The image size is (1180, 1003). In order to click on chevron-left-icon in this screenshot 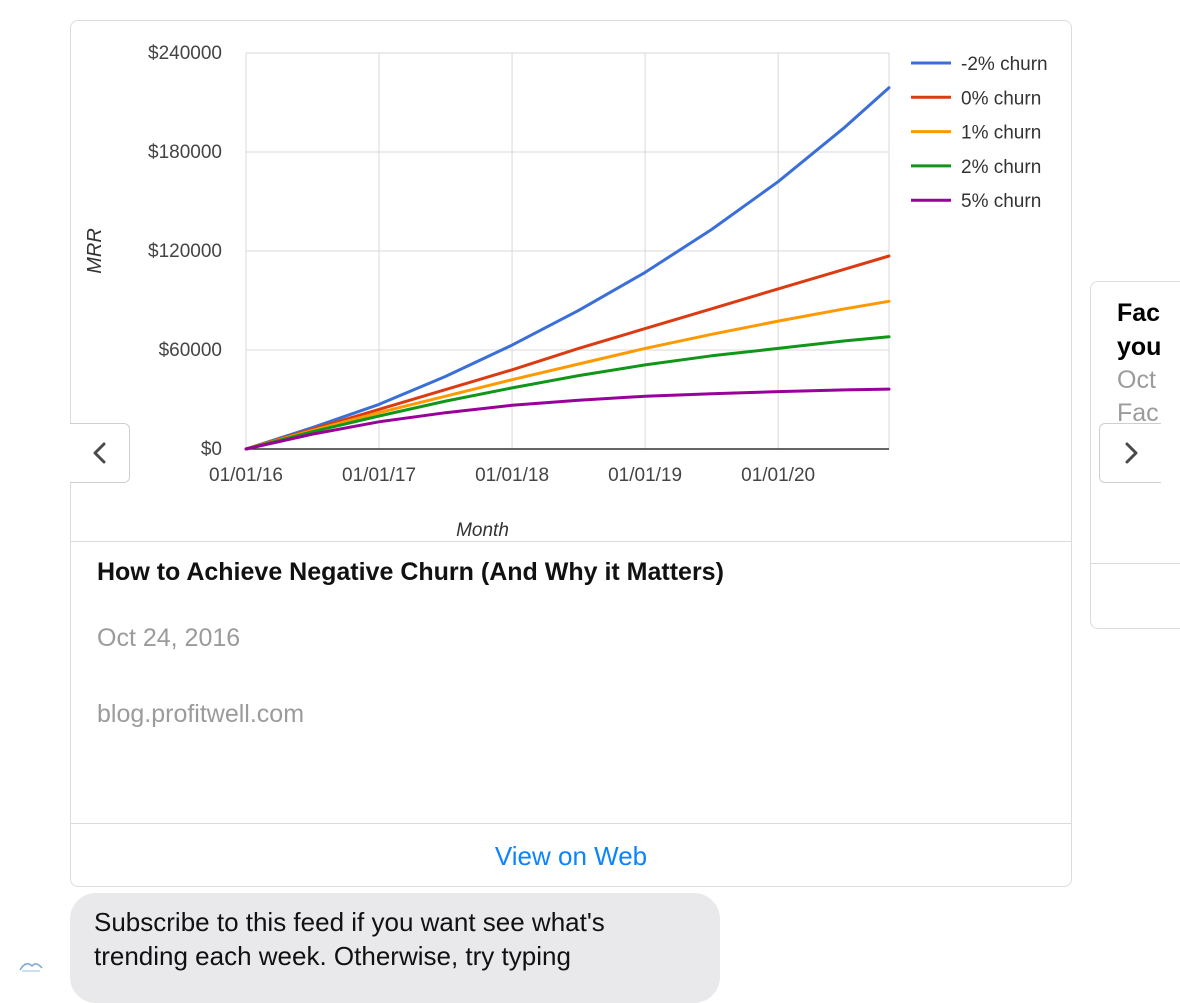, I will do `click(99, 453)`.